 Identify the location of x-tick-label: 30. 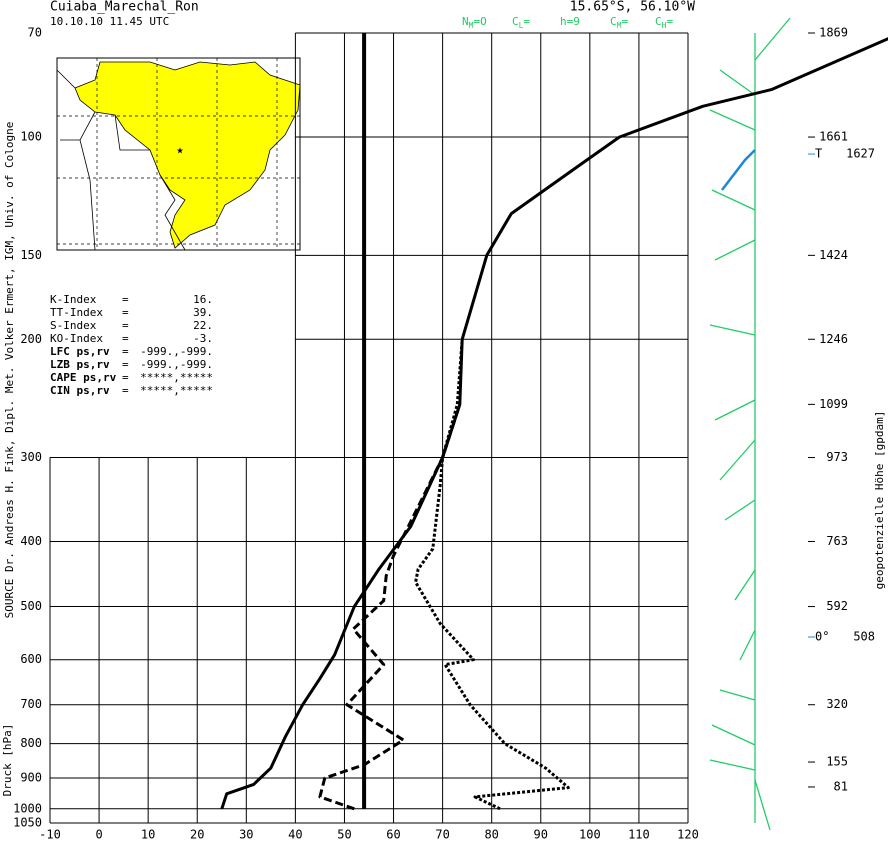
(246, 835).